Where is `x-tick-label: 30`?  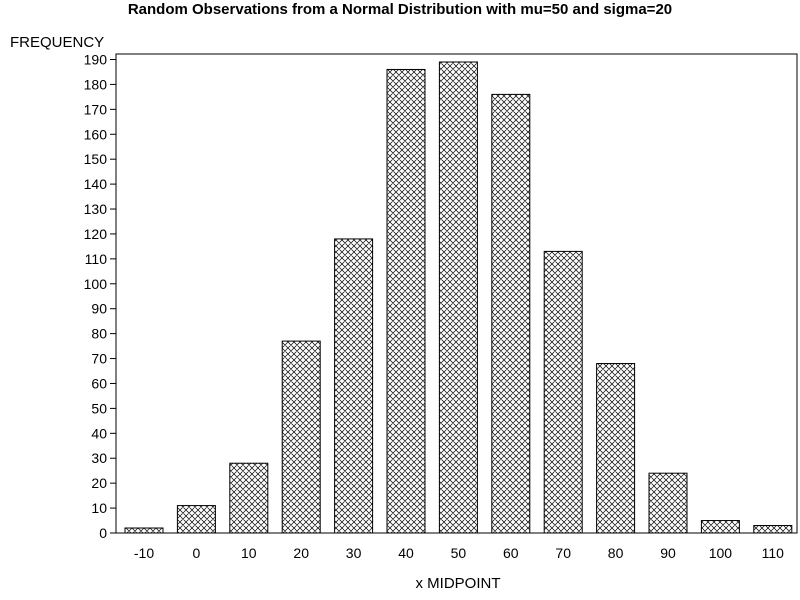 x-tick-label: 30 is located at coordinates (354, 553).